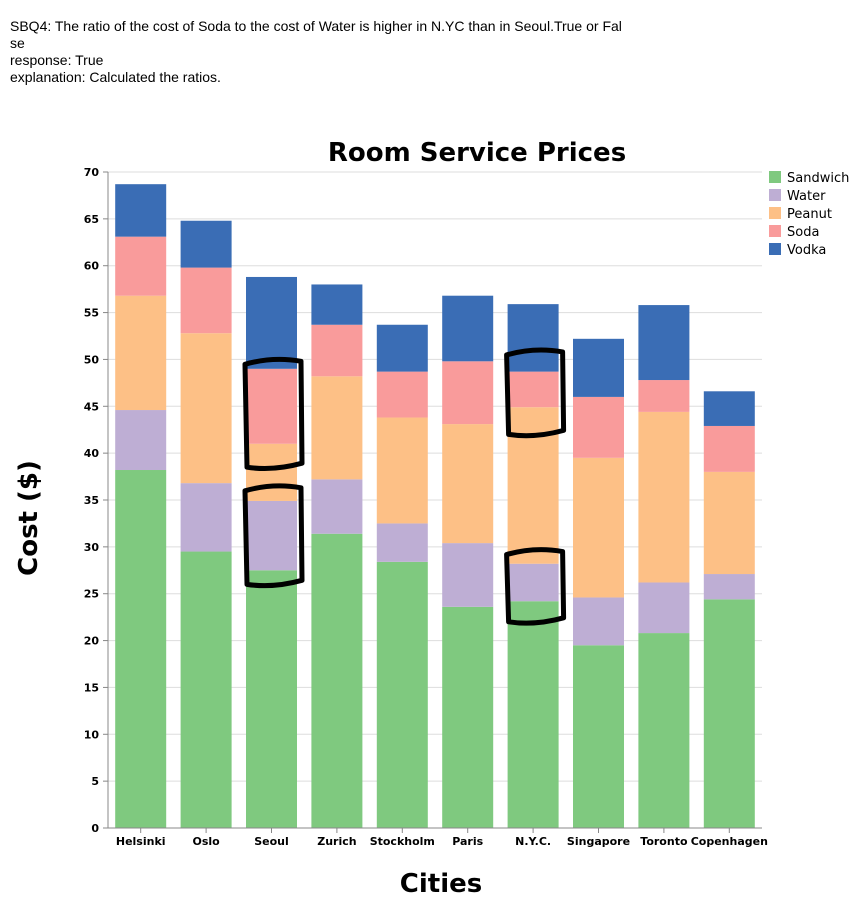  I want to click on bar-peanut-stockholm, so click(402, 470).